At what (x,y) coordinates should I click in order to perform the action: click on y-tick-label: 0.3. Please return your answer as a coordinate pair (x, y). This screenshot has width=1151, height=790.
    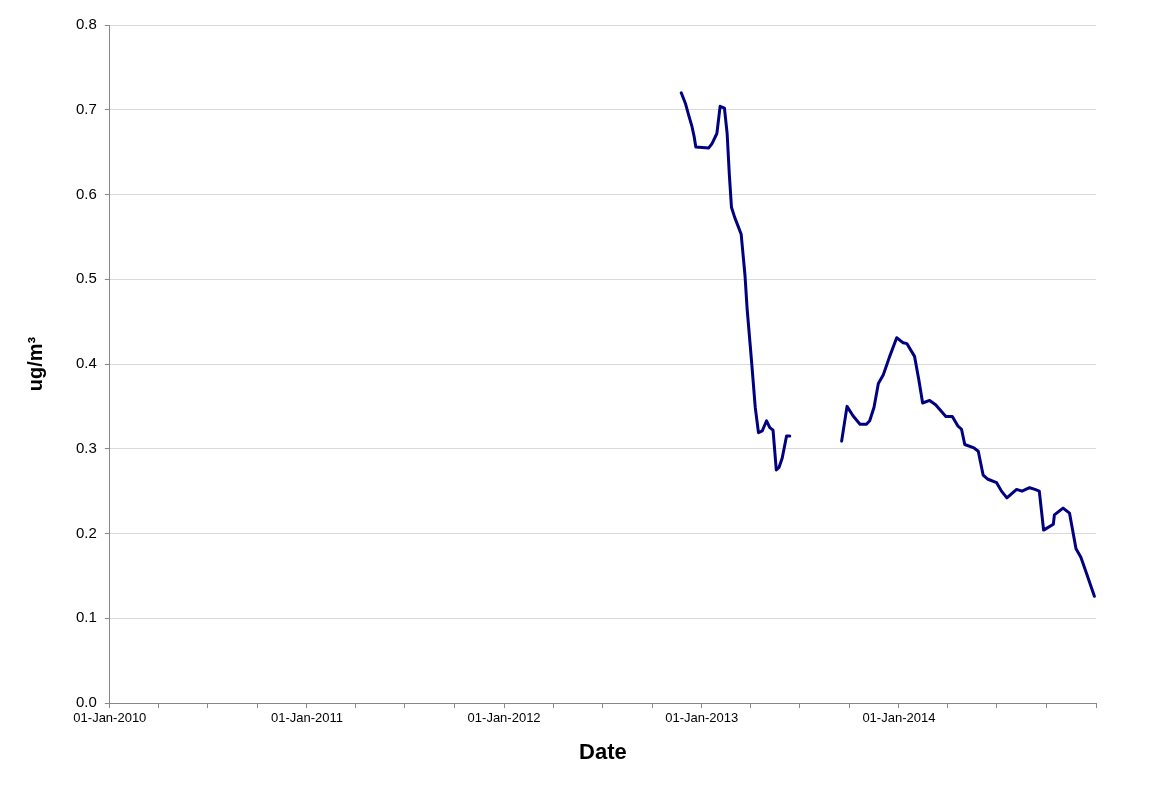
    Looking at the image, I should click on (86, 447).